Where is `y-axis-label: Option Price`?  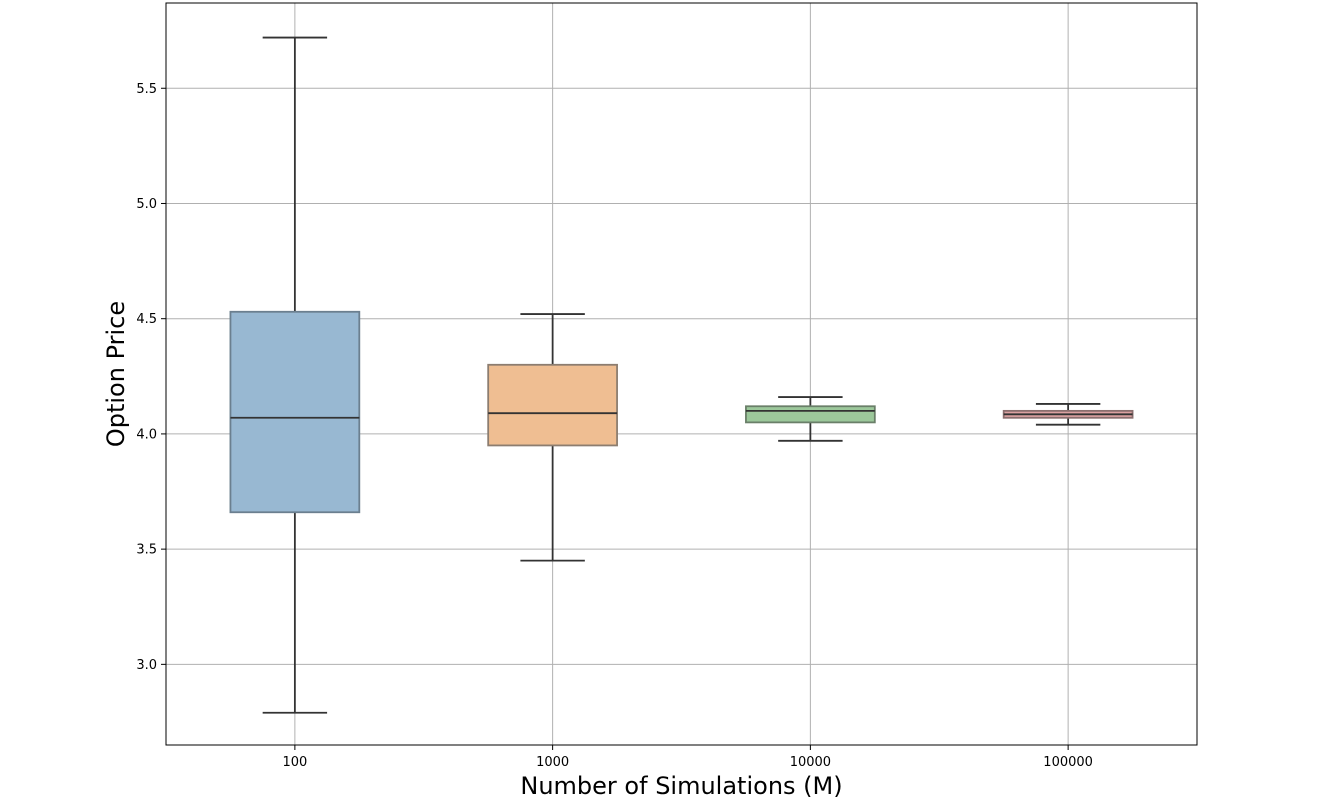
y-axis-label: Option Price is located at coordinates (116, 374).